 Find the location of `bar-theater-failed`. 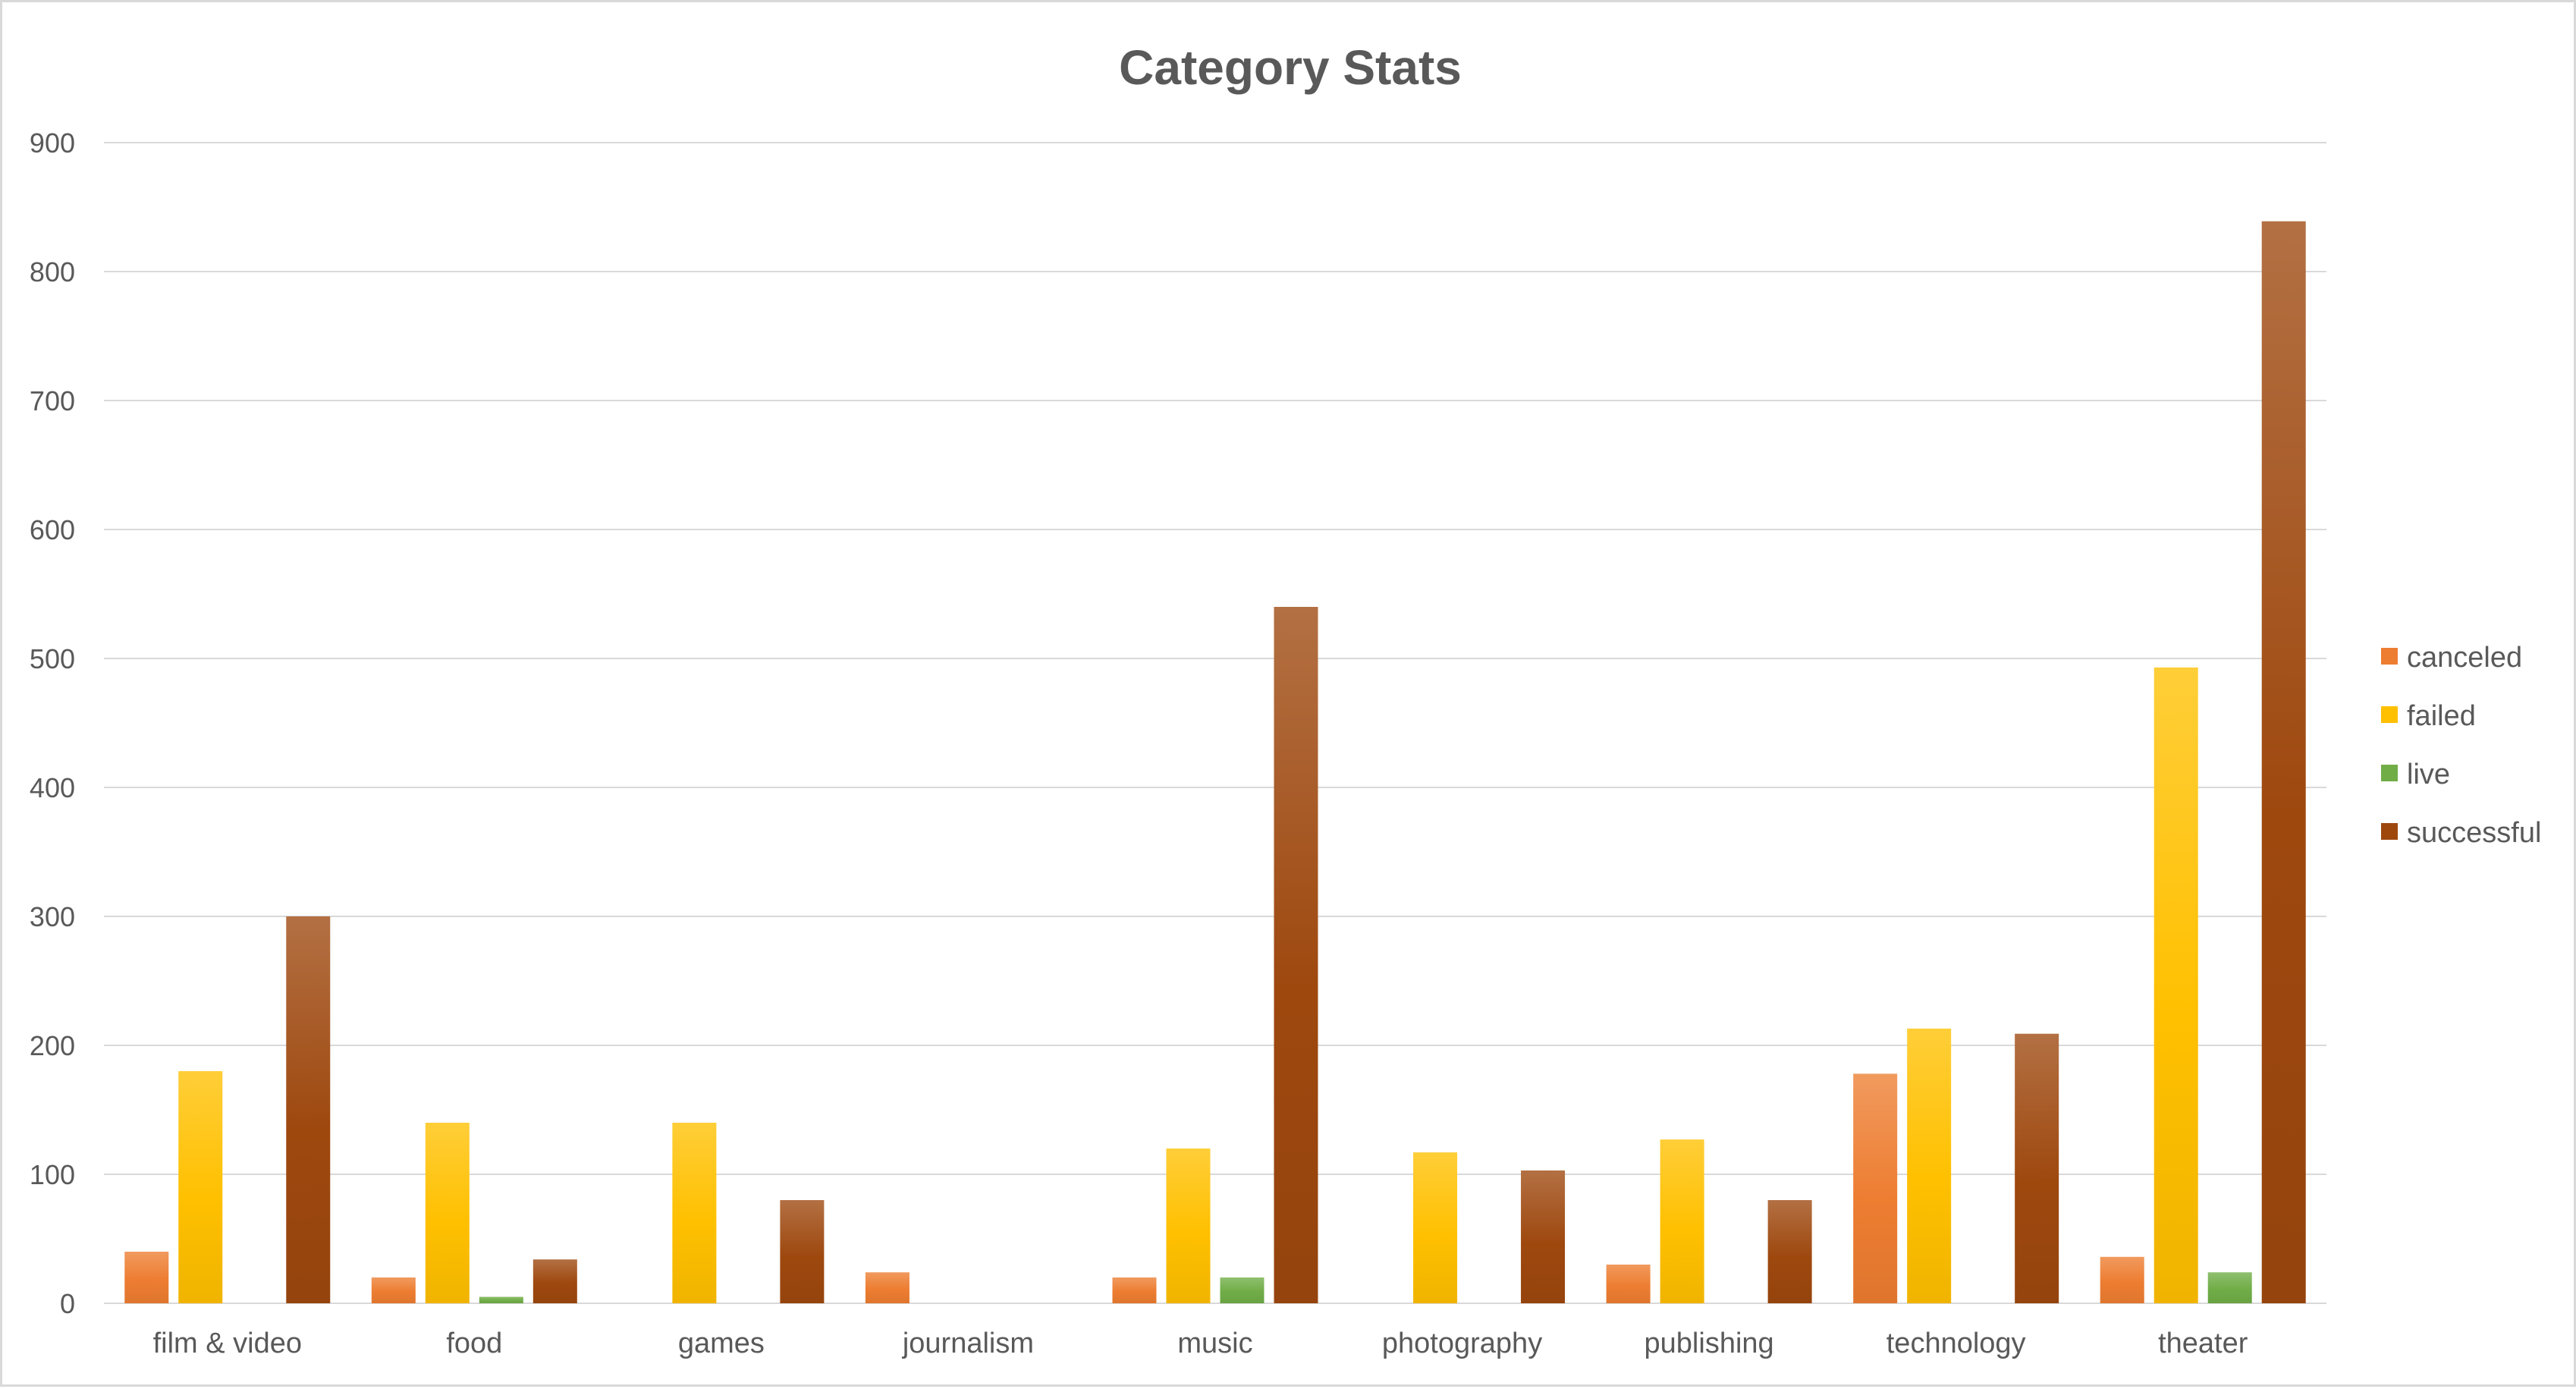

bar-theater-failed is located at coordinates (2175, 985).